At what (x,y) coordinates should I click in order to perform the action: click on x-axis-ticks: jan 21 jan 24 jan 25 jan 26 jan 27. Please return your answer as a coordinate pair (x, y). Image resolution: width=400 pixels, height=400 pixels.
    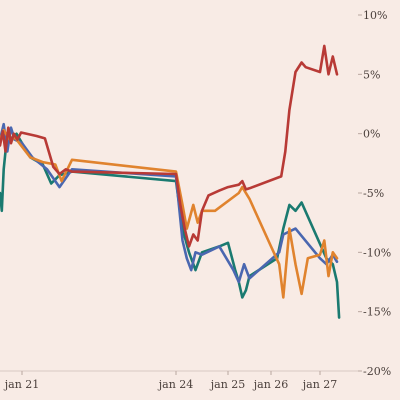
    Looking at the image, I should click on (170, 381).